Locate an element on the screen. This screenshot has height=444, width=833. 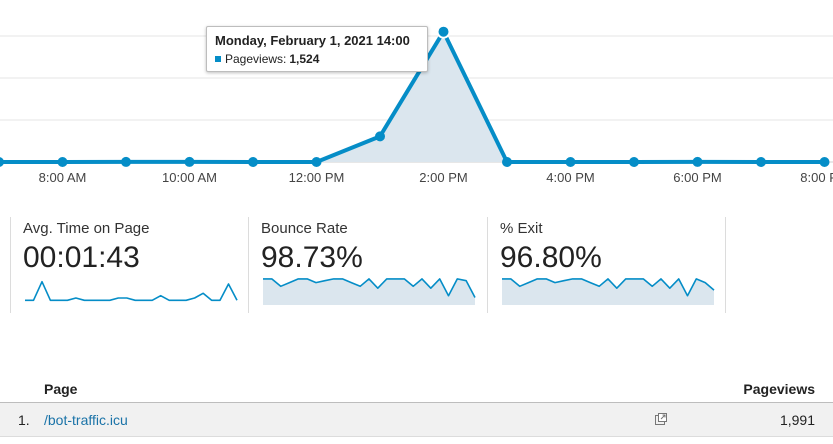
x-tick-label: 8:00 PM is located at coordinates (816, 177).